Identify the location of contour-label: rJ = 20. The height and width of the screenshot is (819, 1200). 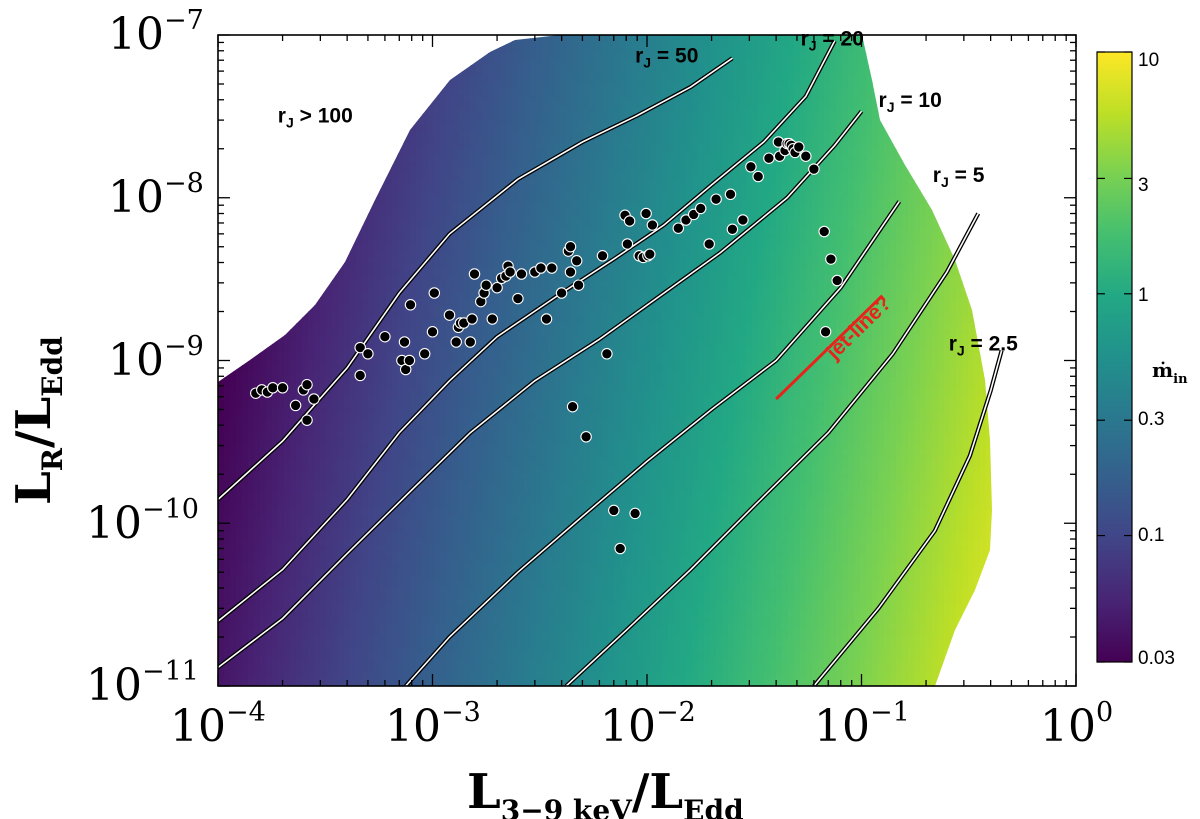
(832, 41).